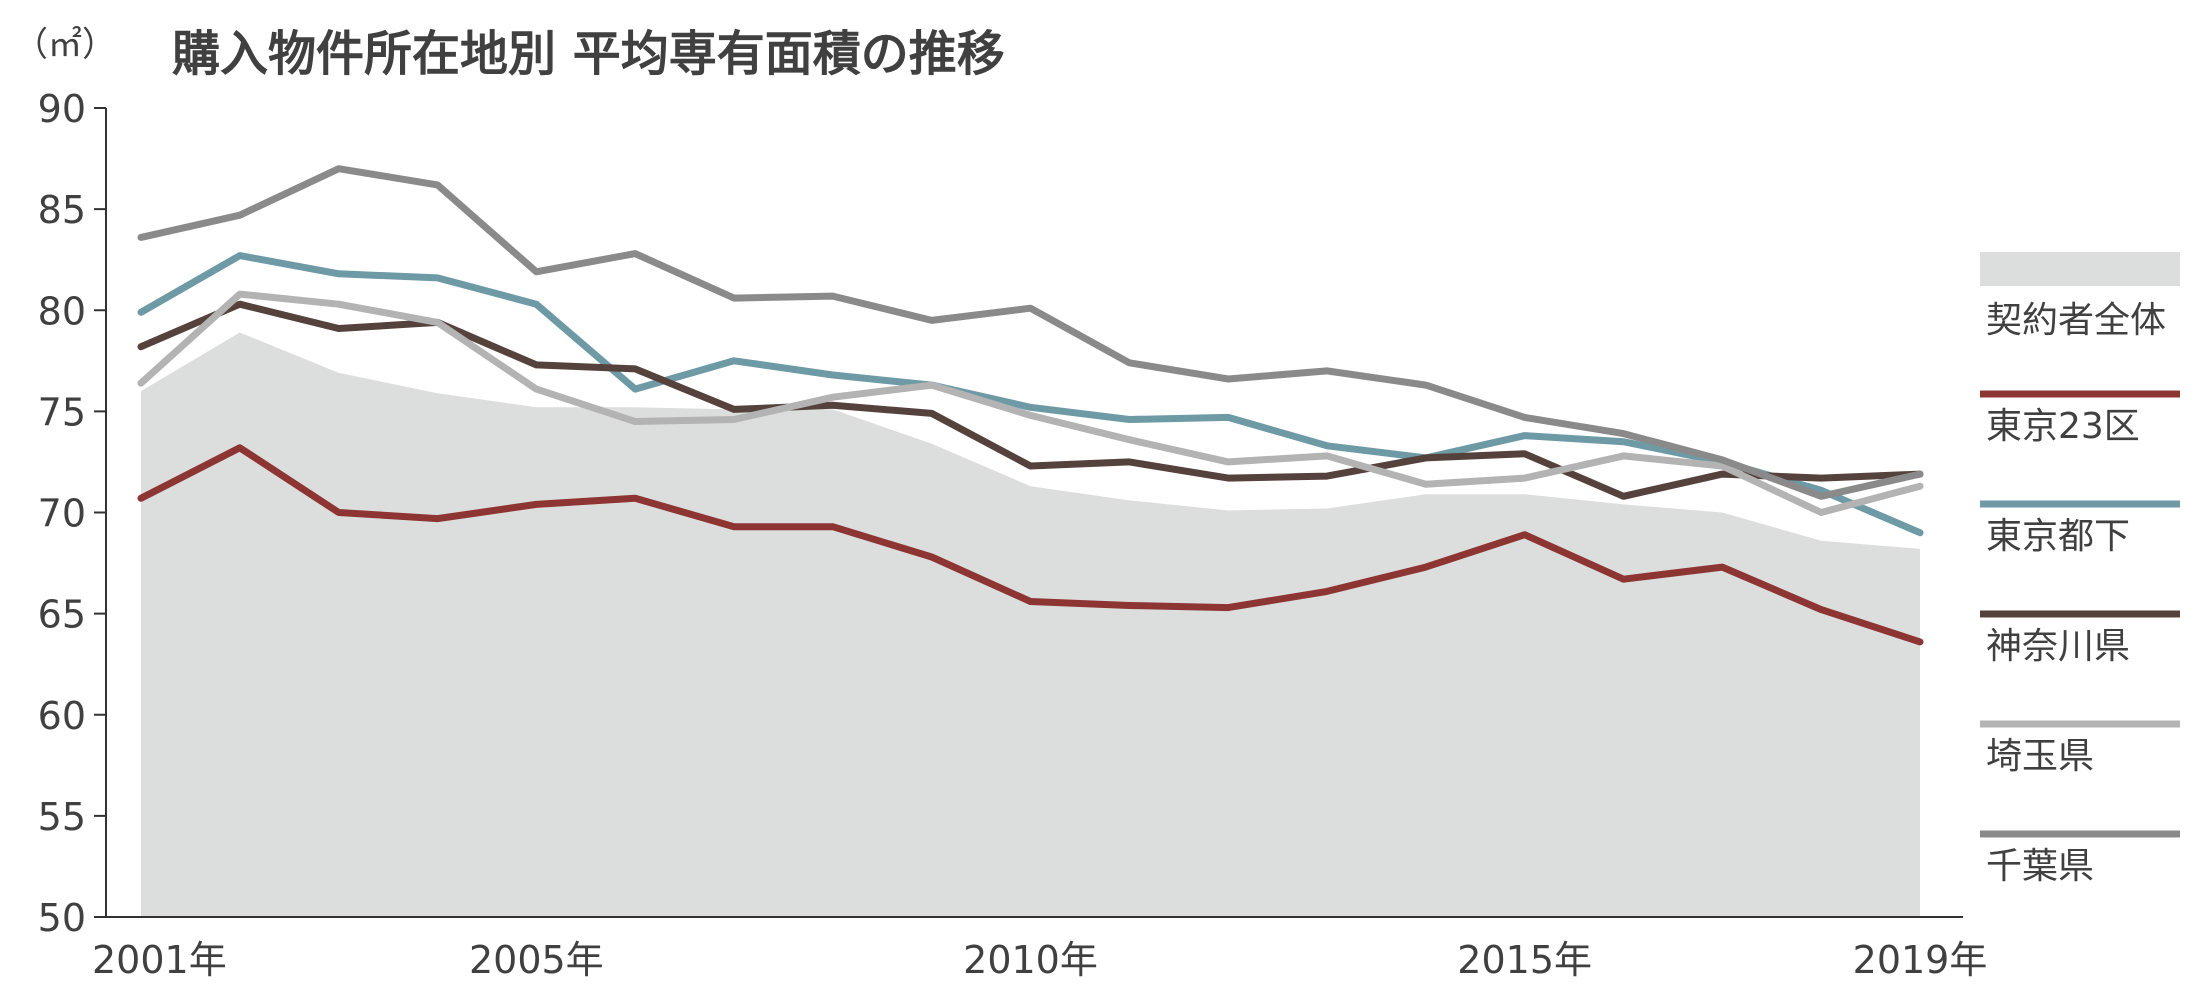  Describe the element at coordinates (2063, 426) in the screenshot. I see `legend-label-1: 東京23区` at that location.